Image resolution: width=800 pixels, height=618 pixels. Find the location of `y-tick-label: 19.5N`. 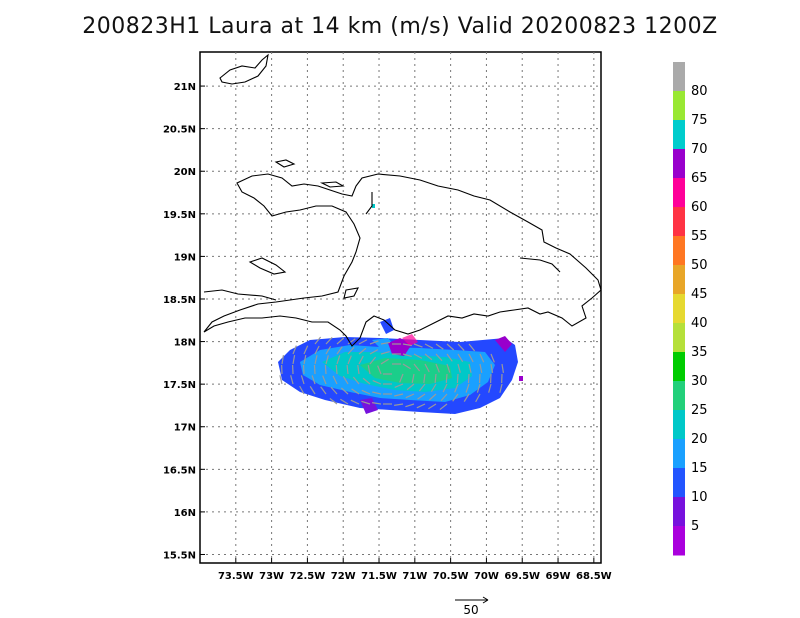

y-tick-label: 19.5N is located at coordinates (179, 215).